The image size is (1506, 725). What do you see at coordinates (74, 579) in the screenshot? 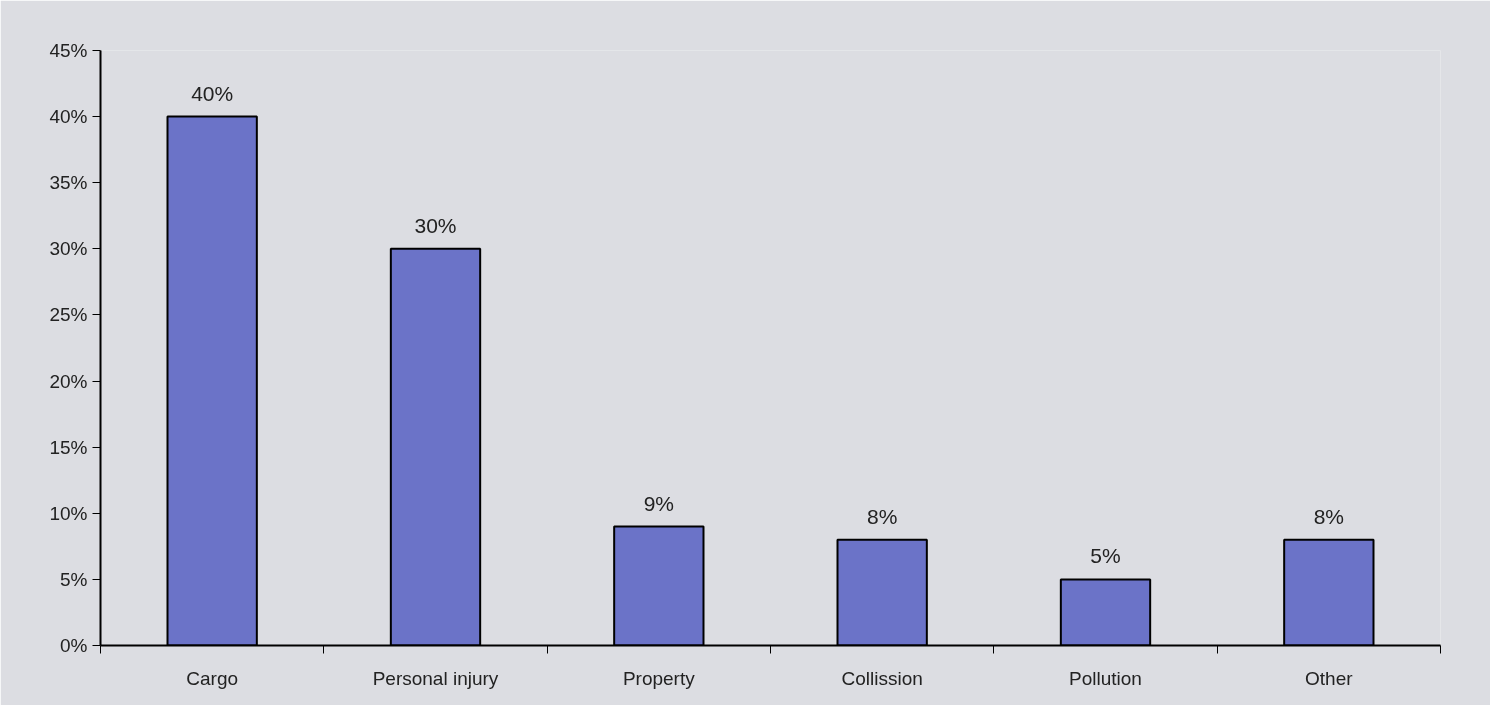
I see `y-tick-label: 5%` at bounding box center [74, 579].